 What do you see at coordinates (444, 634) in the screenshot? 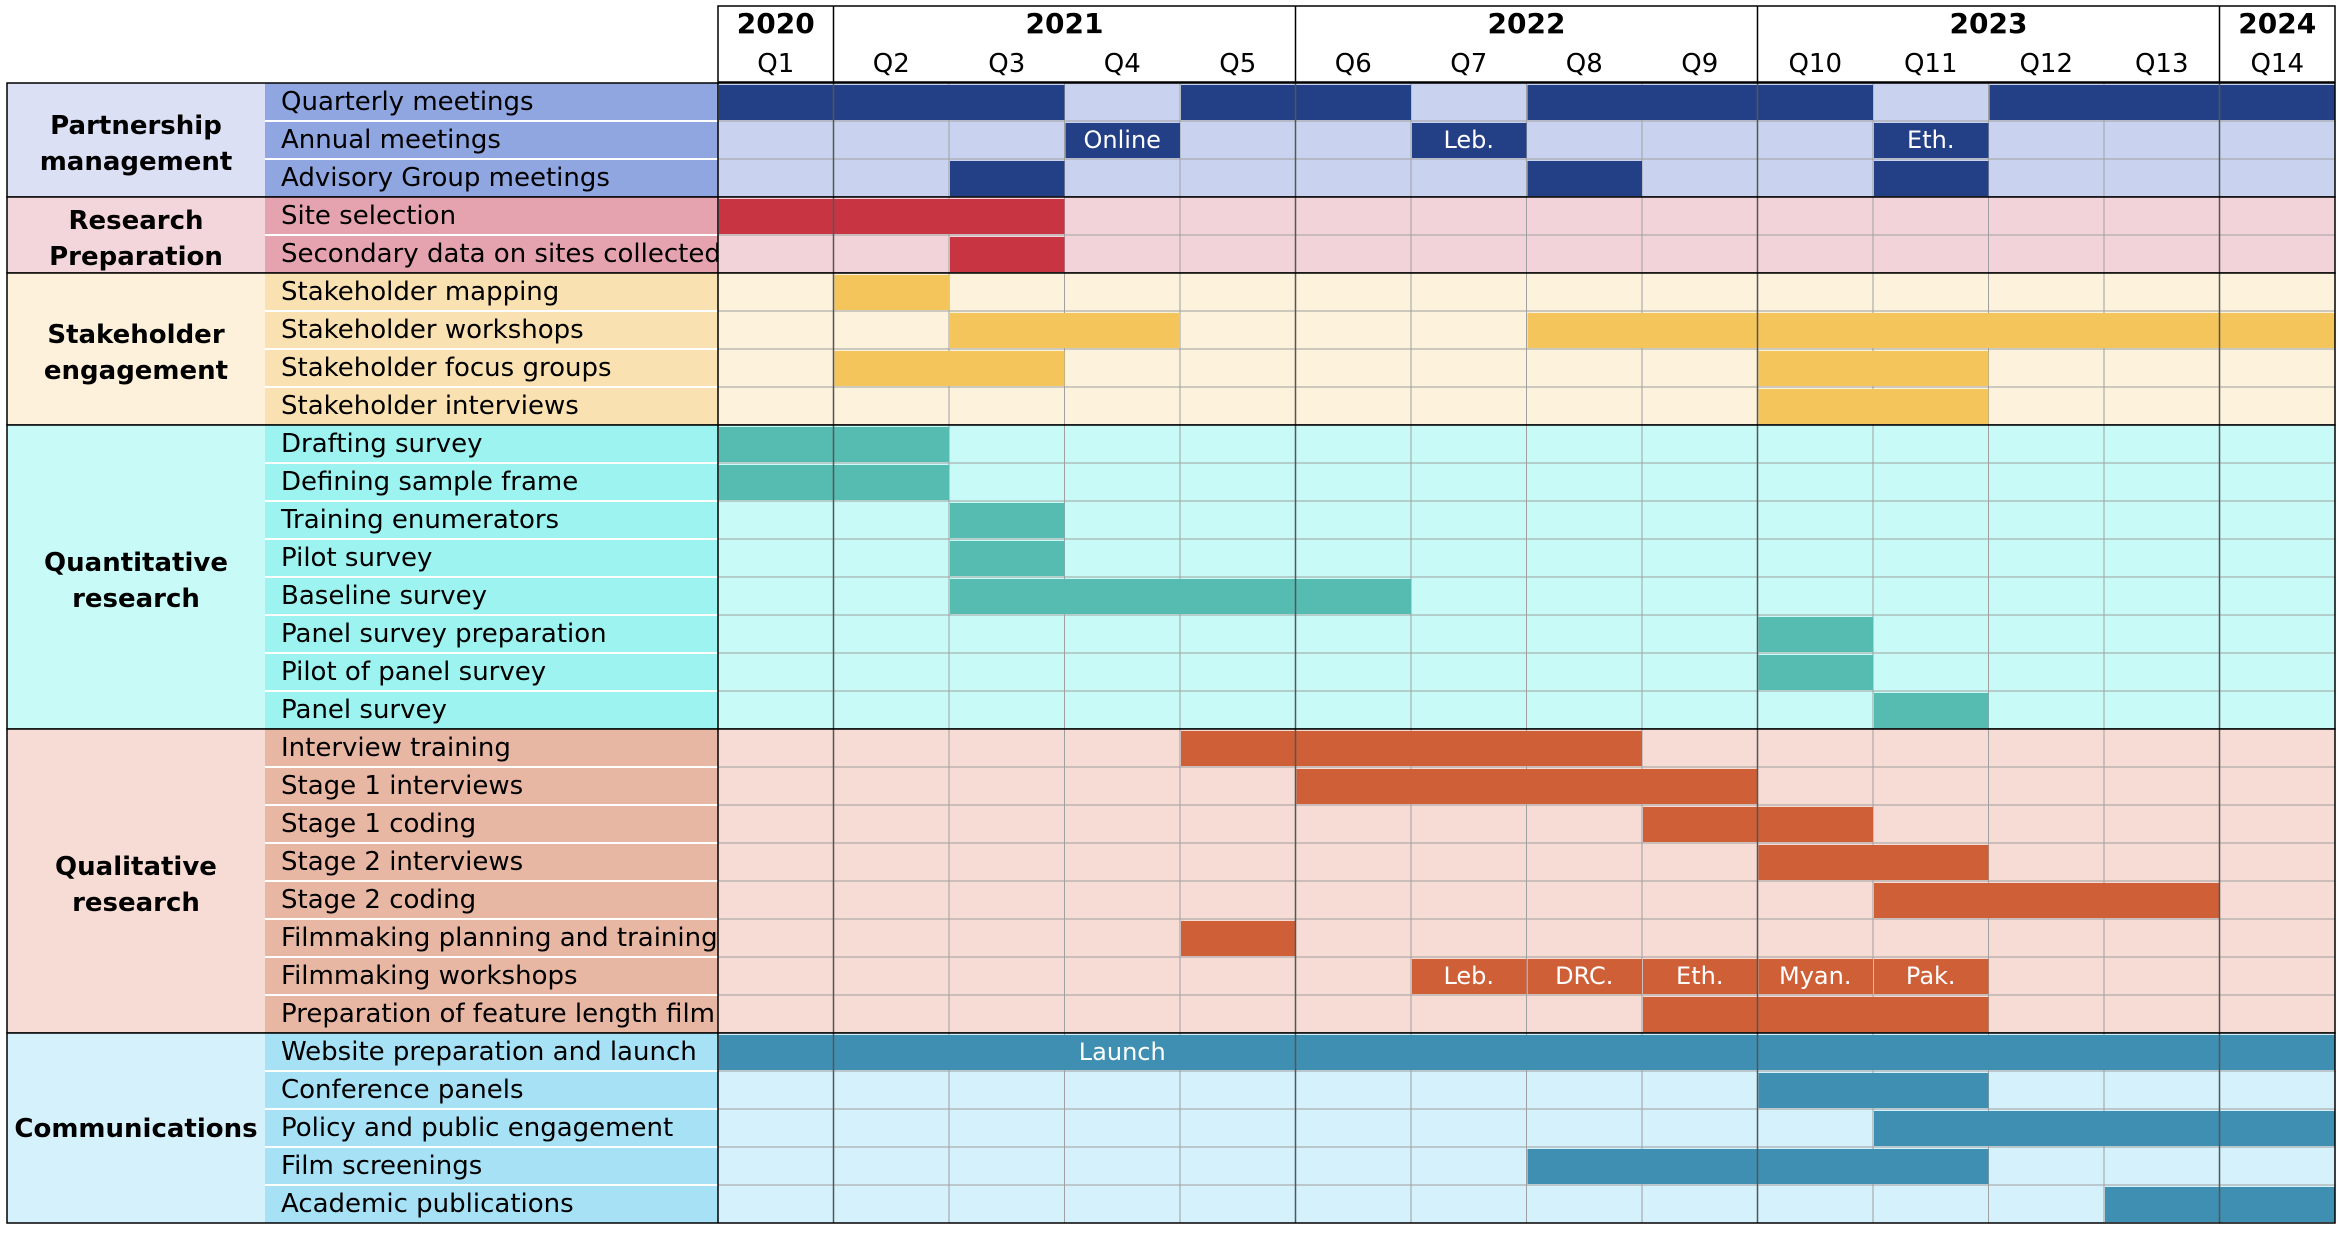
I see `task-label: Panel survey preparation` at bounding box center [444, 634].